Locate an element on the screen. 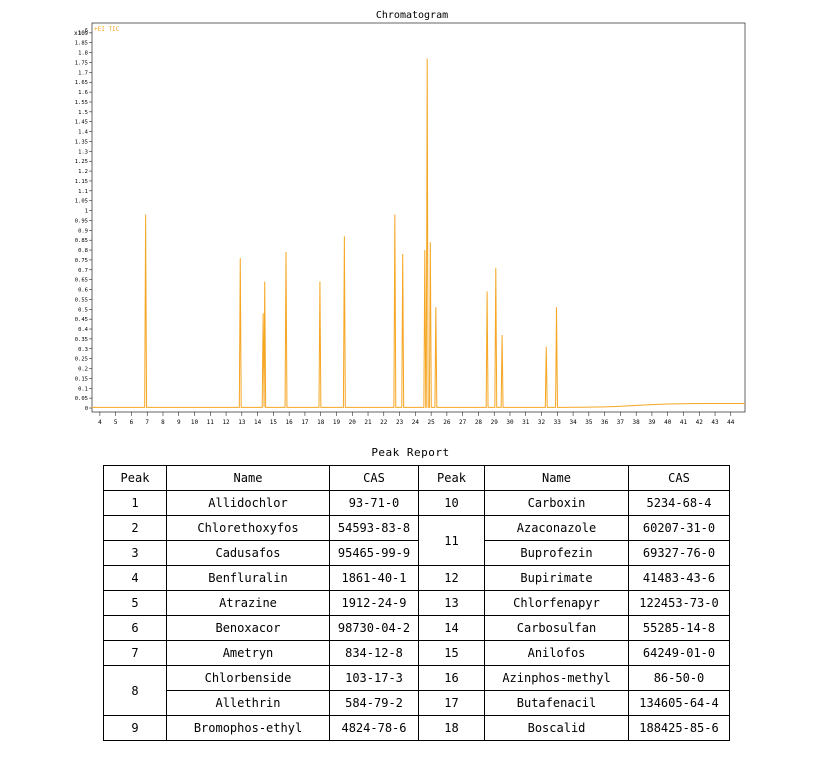 Image resolution: width=821 pixels, height=765 pixels. x-tick-label: 8 is located at coordinates (163, 422).